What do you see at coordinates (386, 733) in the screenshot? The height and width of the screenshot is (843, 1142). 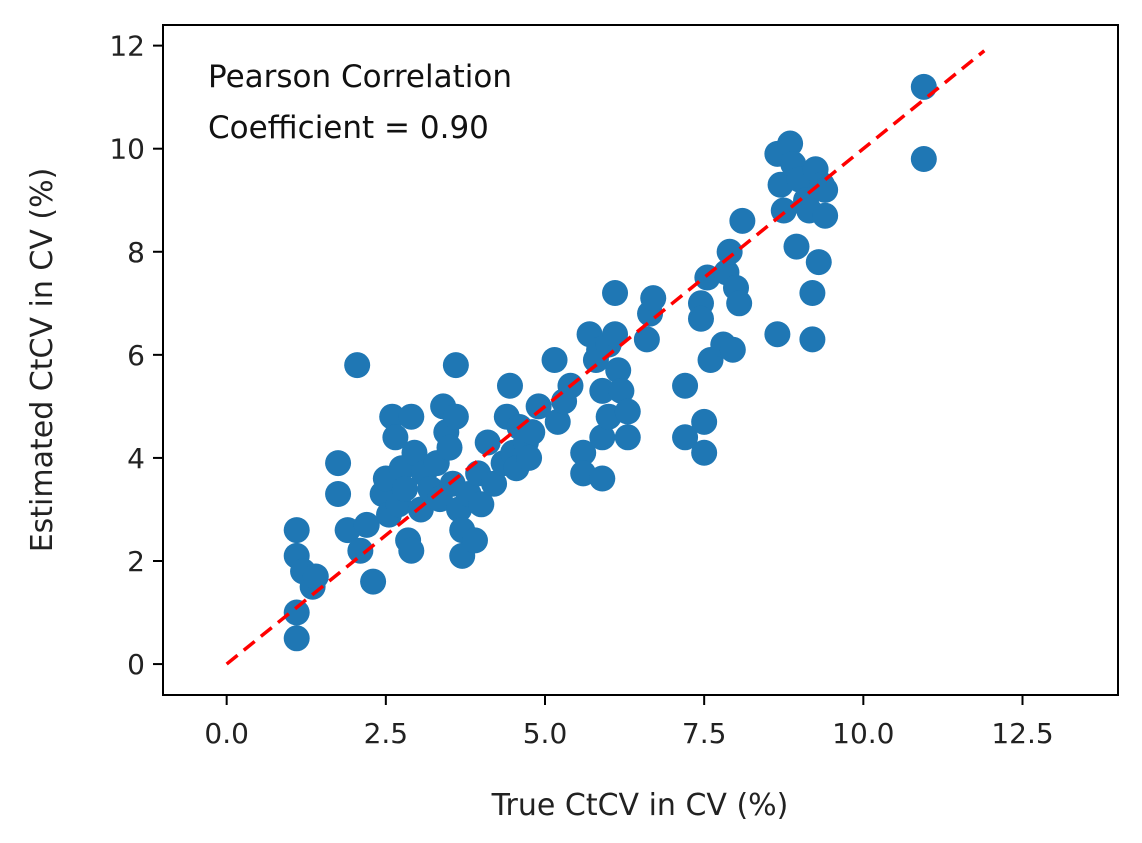 I see `x-tick-label-1: 2.5` at bounding box center [386, 733].